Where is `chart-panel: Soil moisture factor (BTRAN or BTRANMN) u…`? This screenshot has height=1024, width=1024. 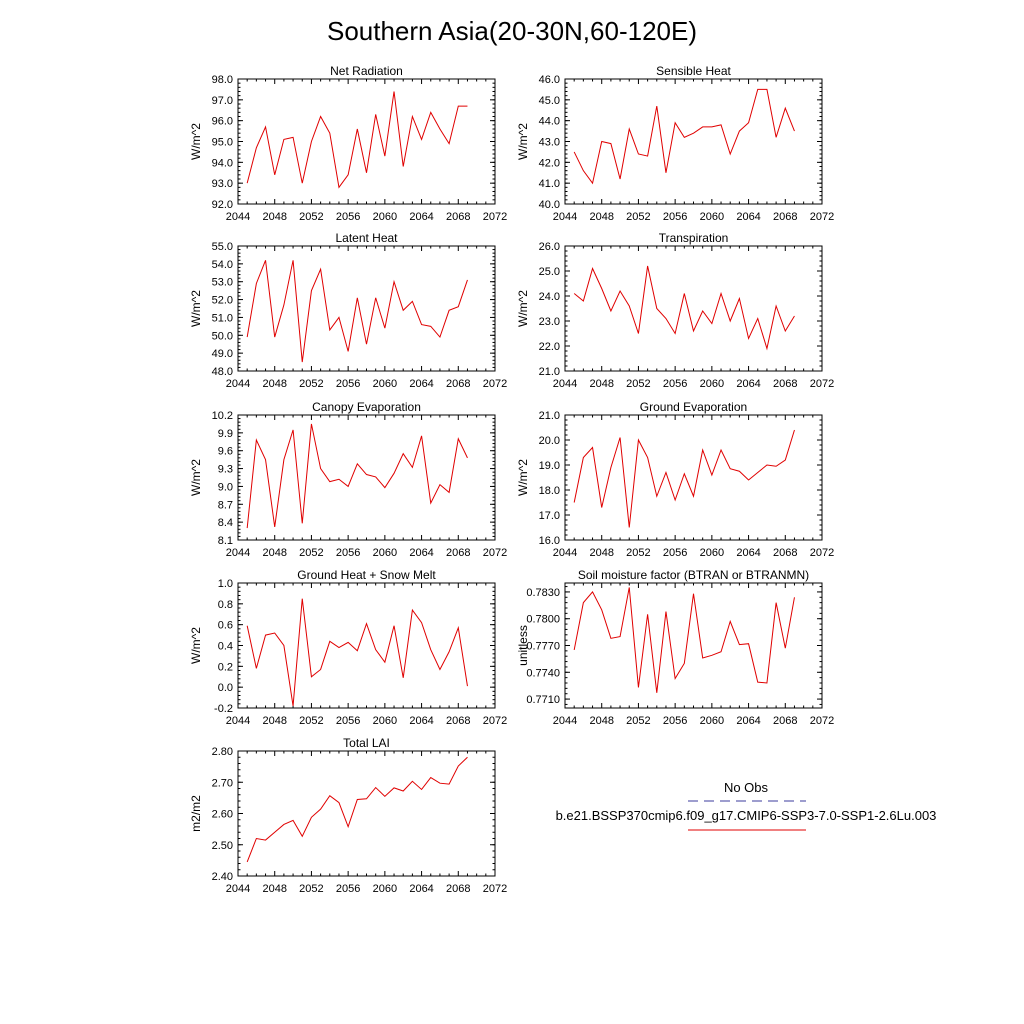
chart-panel: Soil moisture factor (BTRAN or BTRANMN) u… is located at coordinates (675, 647).